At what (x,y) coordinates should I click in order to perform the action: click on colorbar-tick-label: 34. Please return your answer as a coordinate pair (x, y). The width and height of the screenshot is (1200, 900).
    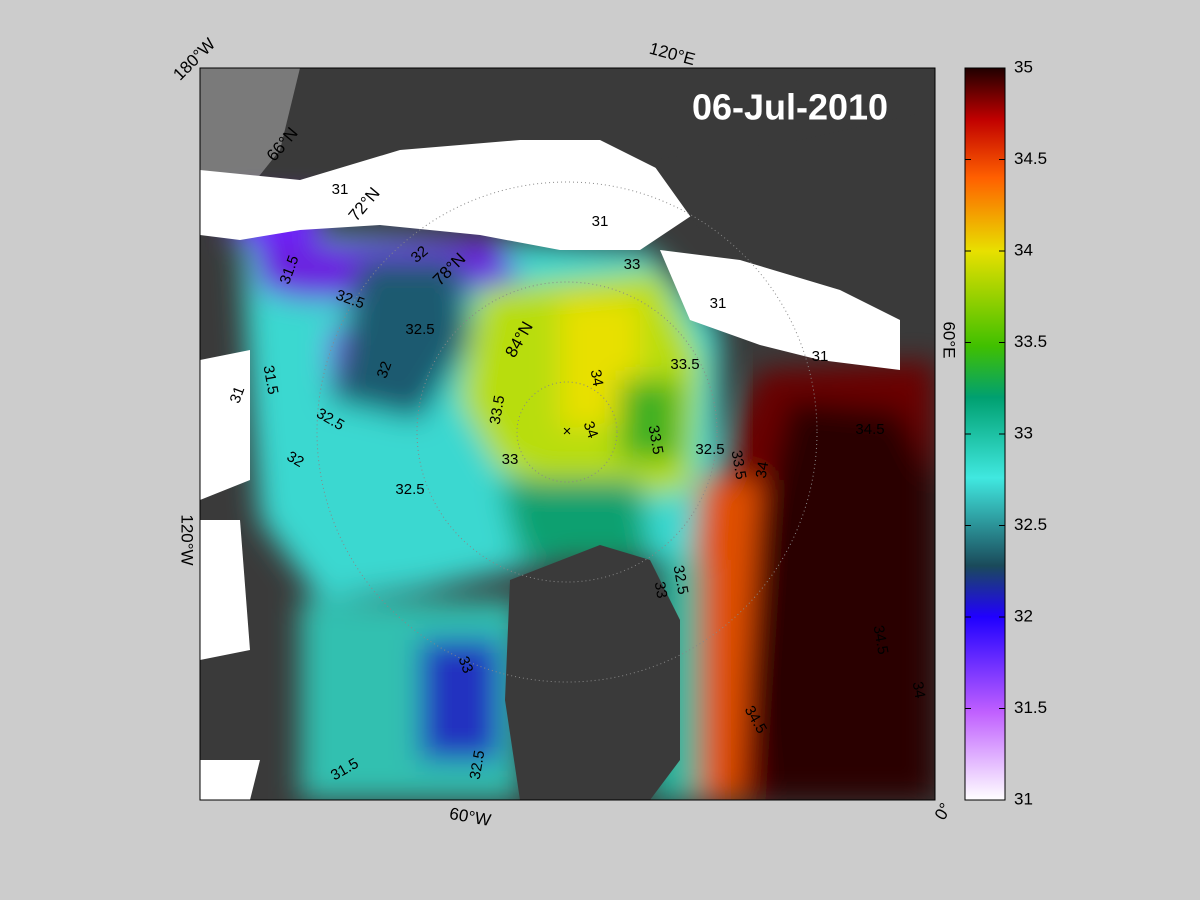
    Looking at the image, I should click on (1023, 249).